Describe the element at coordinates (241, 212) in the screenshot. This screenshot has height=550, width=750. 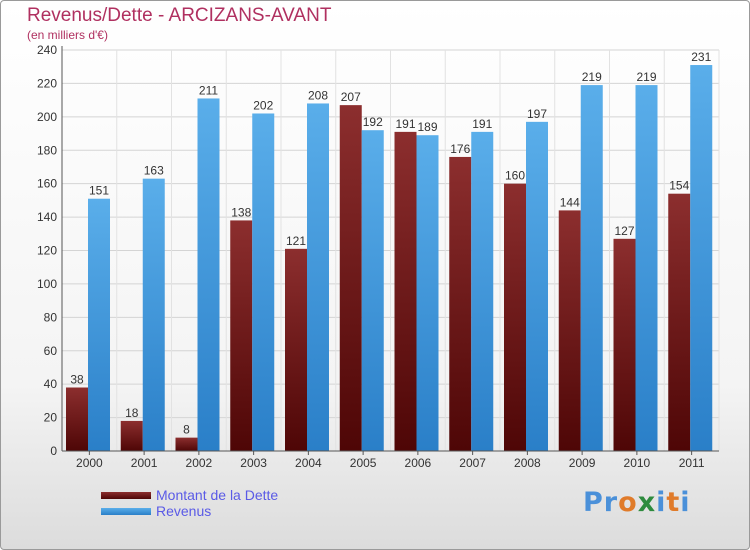
I see `bar-value-label: 138` at that location.